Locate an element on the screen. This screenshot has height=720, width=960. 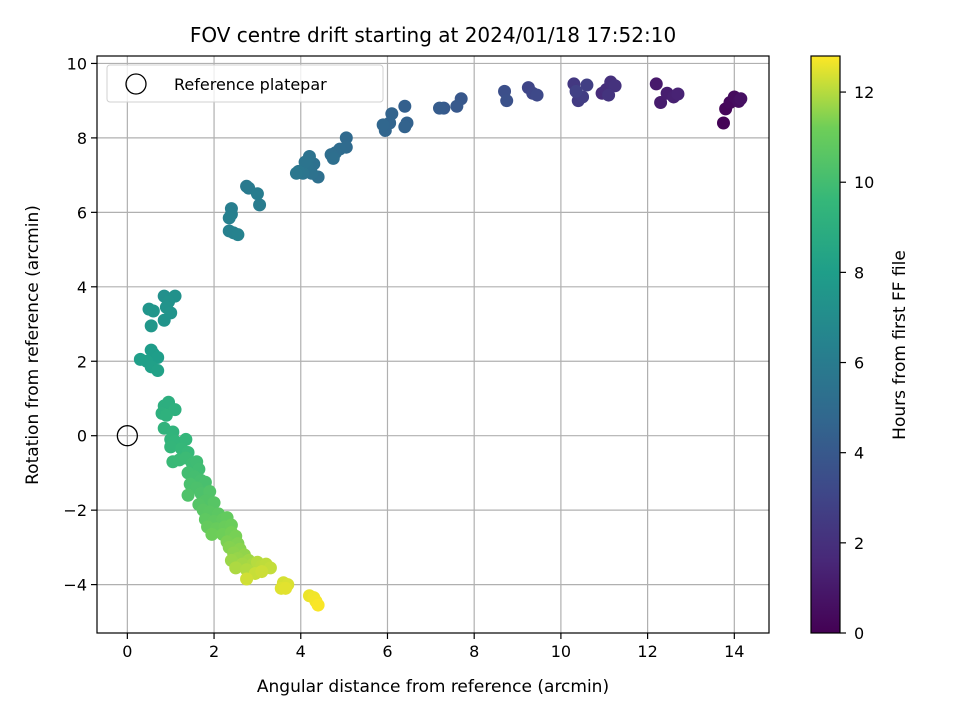
colorbar-gradient is located at coordinates (825, 344).